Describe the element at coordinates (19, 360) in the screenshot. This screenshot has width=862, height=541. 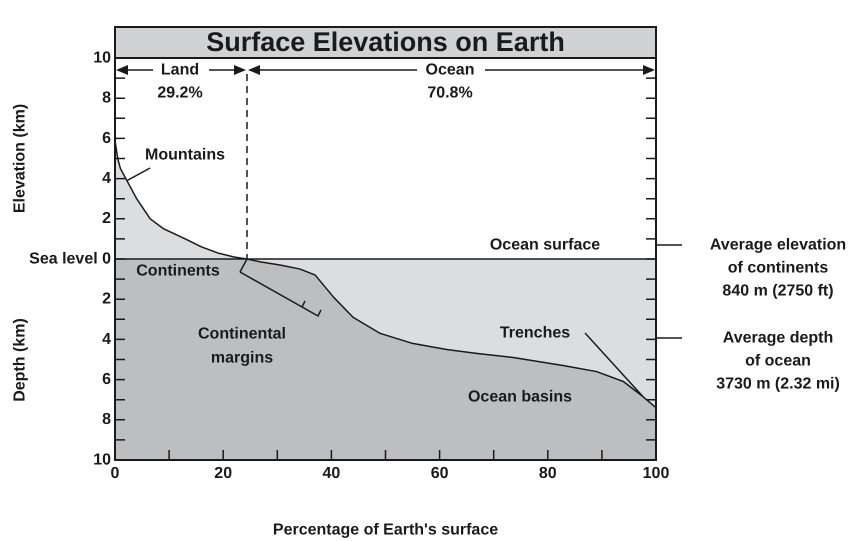
I see `text: Depth (km)` at that location.